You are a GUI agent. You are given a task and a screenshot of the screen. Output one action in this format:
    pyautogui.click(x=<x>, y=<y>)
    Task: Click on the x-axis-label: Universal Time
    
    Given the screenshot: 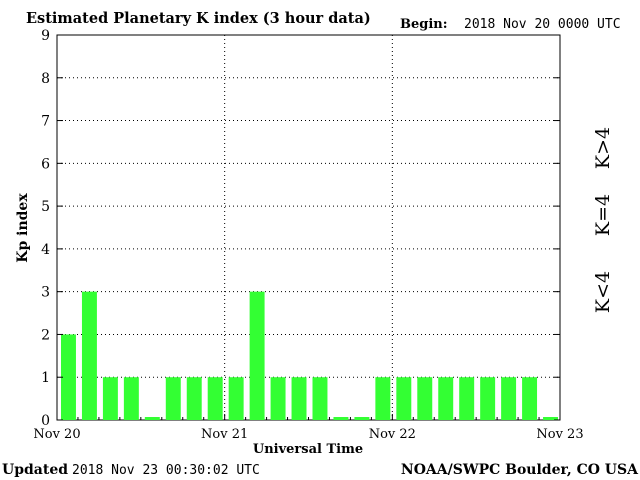 What is the action you would take?
    pyautogui.click(x=308, y=449)
    